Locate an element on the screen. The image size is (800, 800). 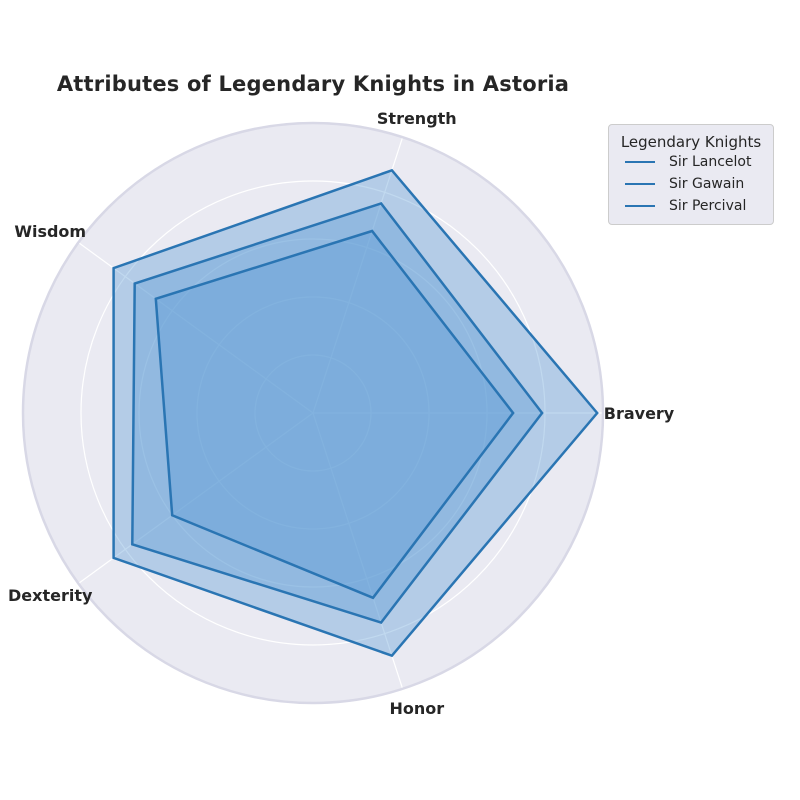
axis-label-bravery: Bravery is located at coordinates (639, 413).